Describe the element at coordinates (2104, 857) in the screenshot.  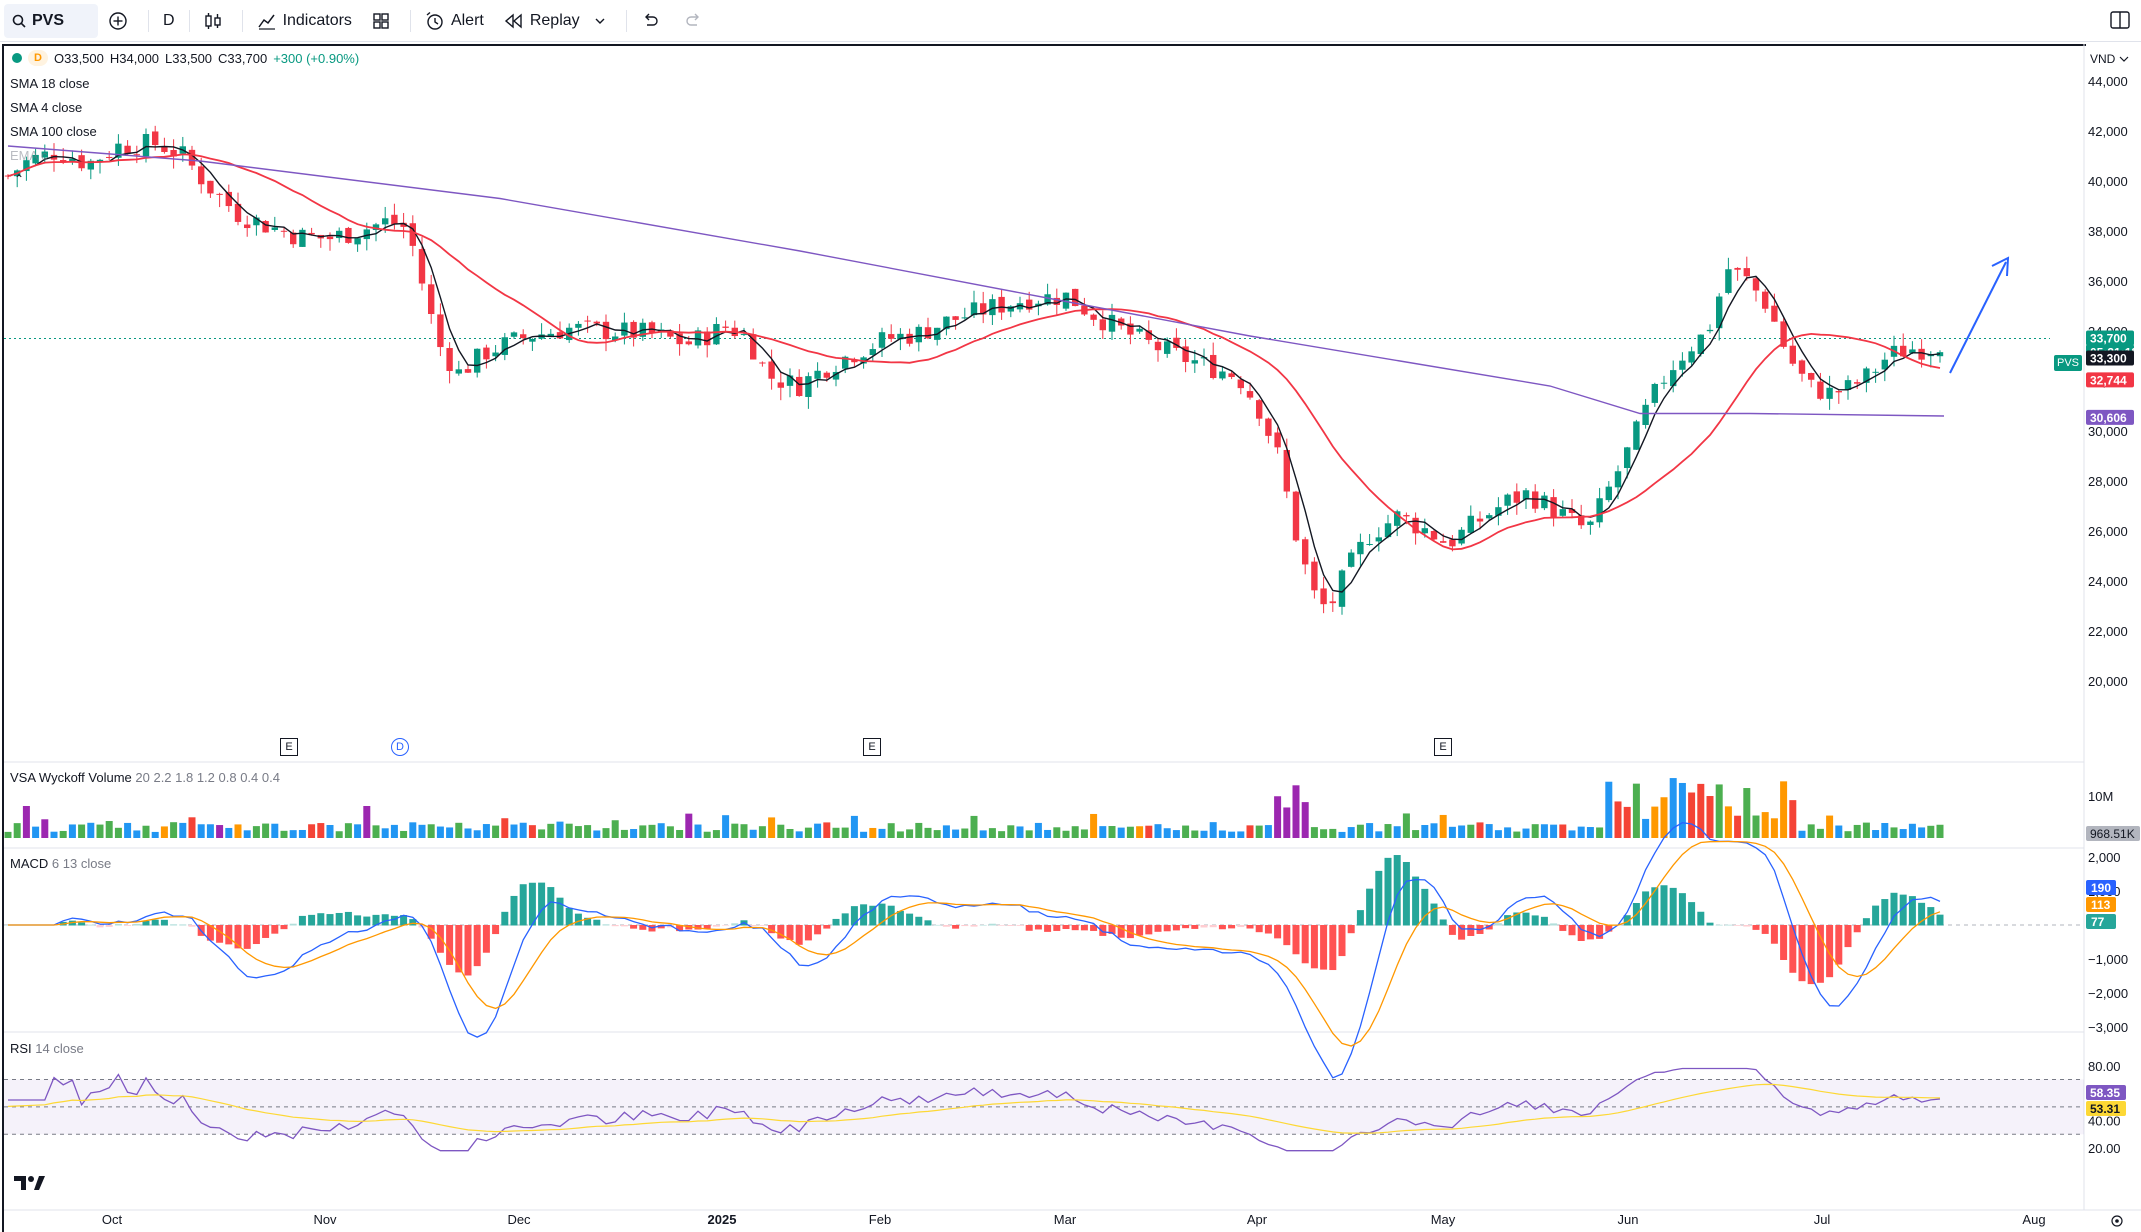
I see `macd-axis-label: 2,000` at that location.